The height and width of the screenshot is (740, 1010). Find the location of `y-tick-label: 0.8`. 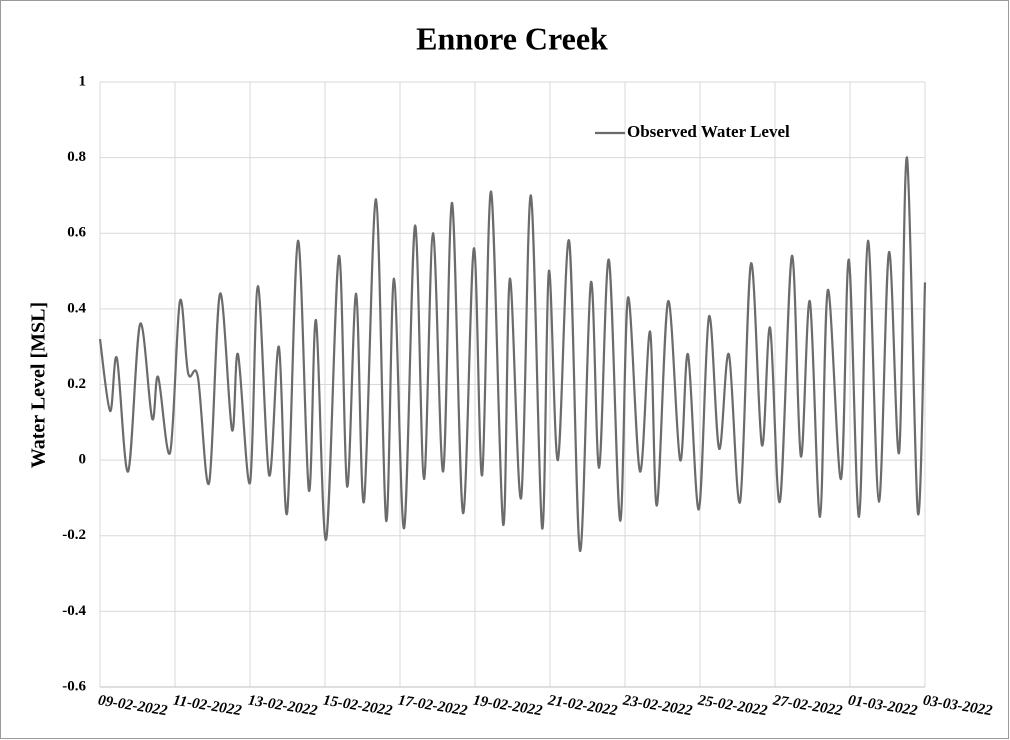

y-tick-label: 0.8 is located at coordinates (76, 157).